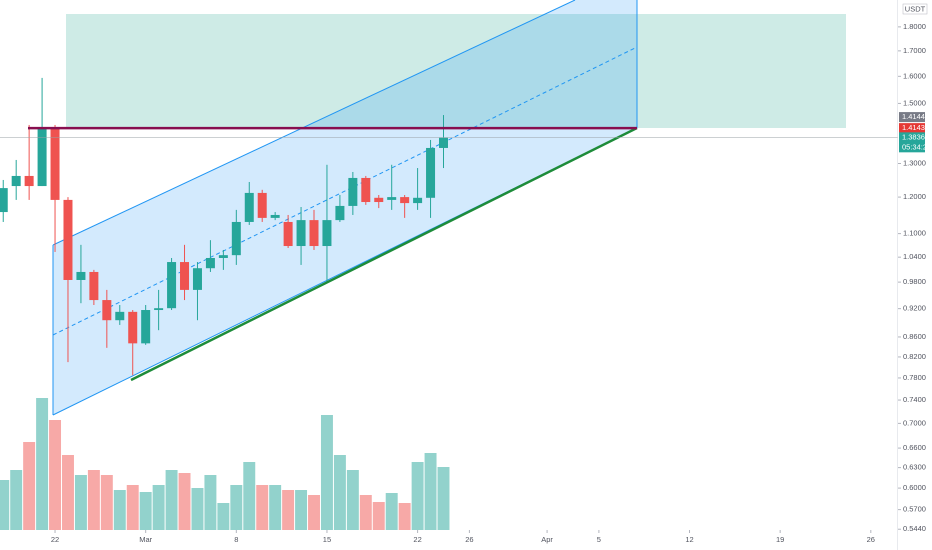 The width and height of the screenshot is (932, 550). Describe the element at coordinates (914, 50) in the screenshot. I see `y-tick-label: 1.7000` at that location.